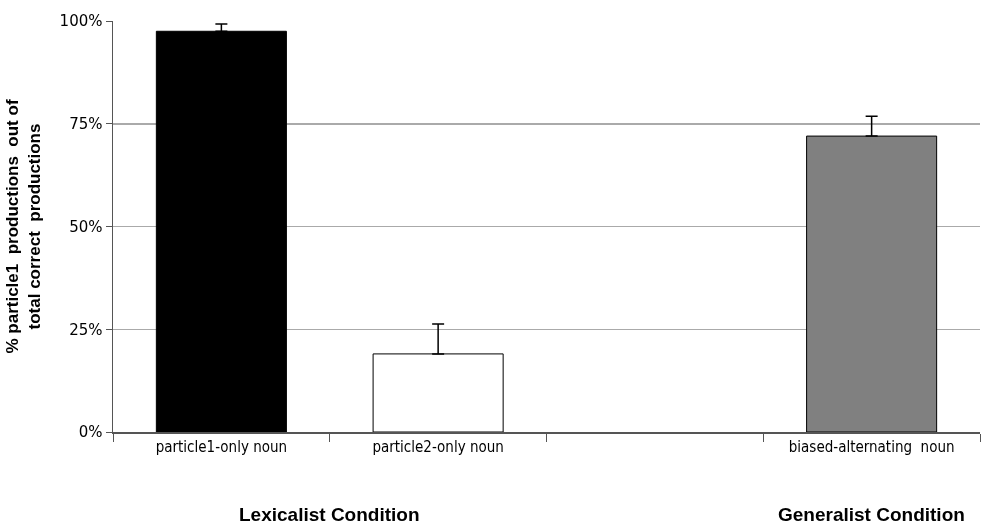 This screenshot has width=1004, height=524. I want to click on x-tick-label: particle2-only noun, so click(438, 446).